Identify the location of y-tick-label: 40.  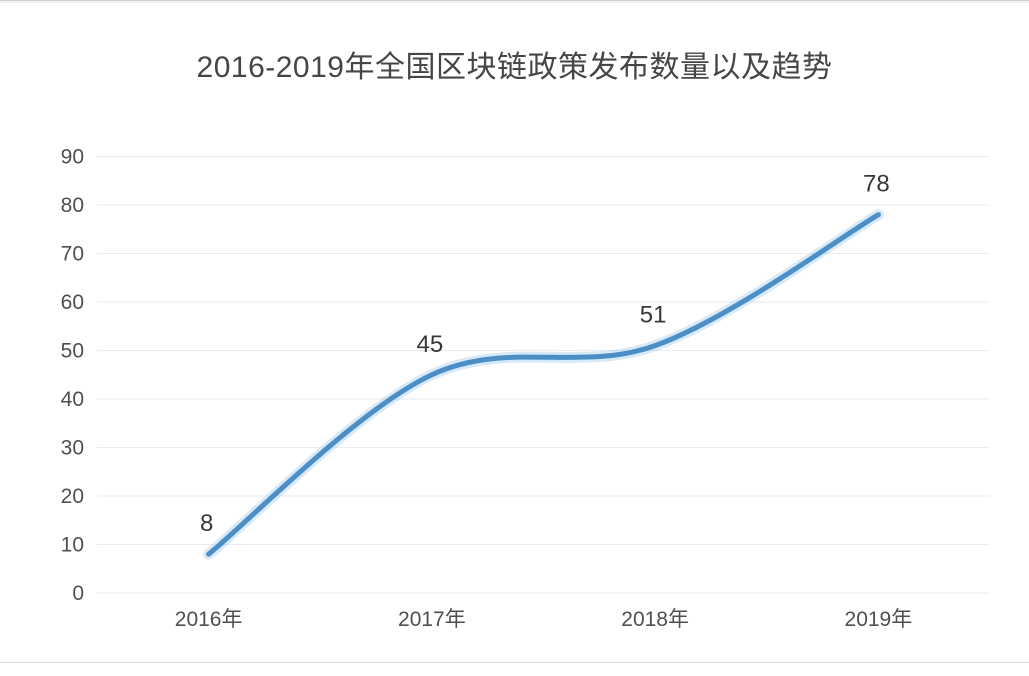
(72, 399).